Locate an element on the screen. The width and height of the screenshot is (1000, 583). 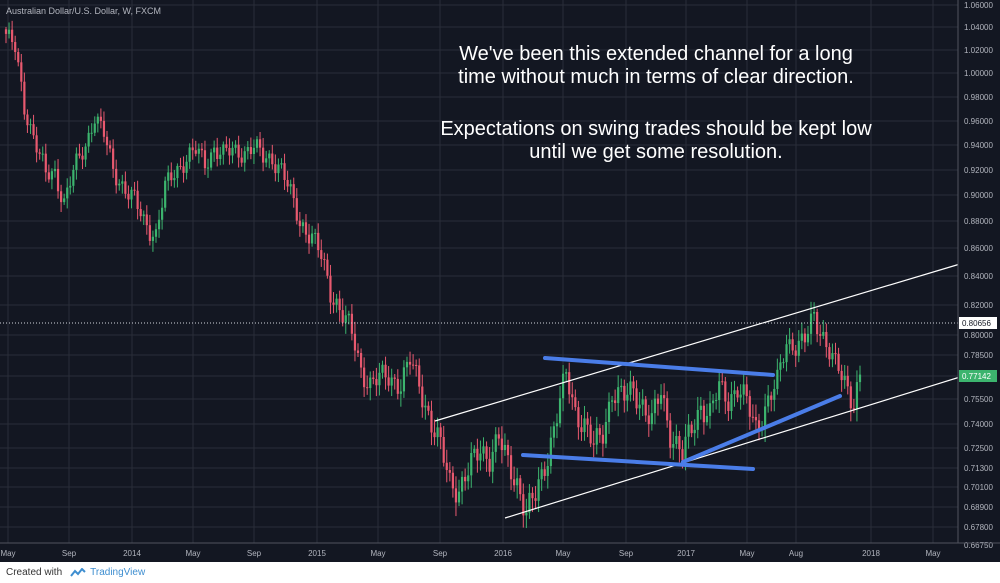
last-price-label: 0.77142 is located at coordinates (978, 376).